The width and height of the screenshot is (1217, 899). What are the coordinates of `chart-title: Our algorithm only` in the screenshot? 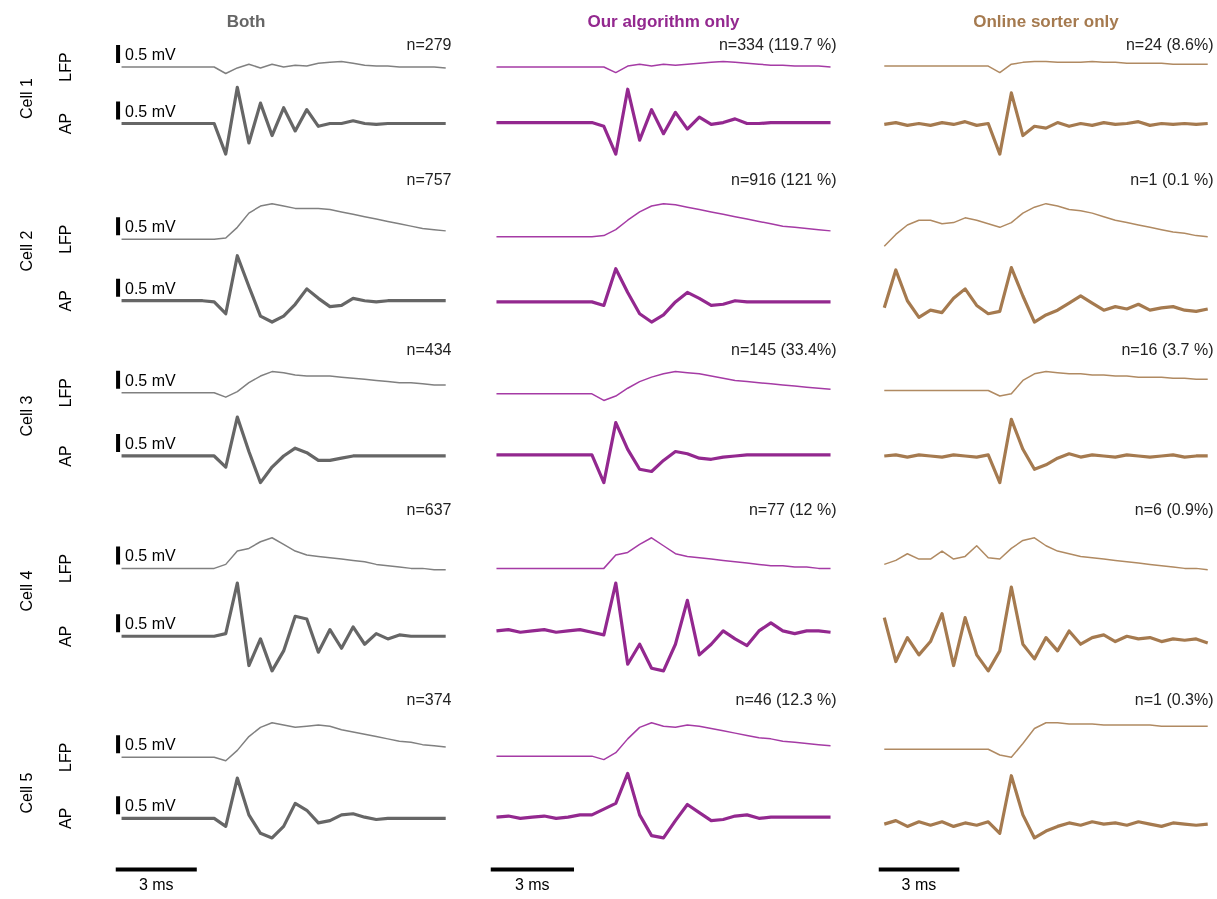 It's located at (664, 21).